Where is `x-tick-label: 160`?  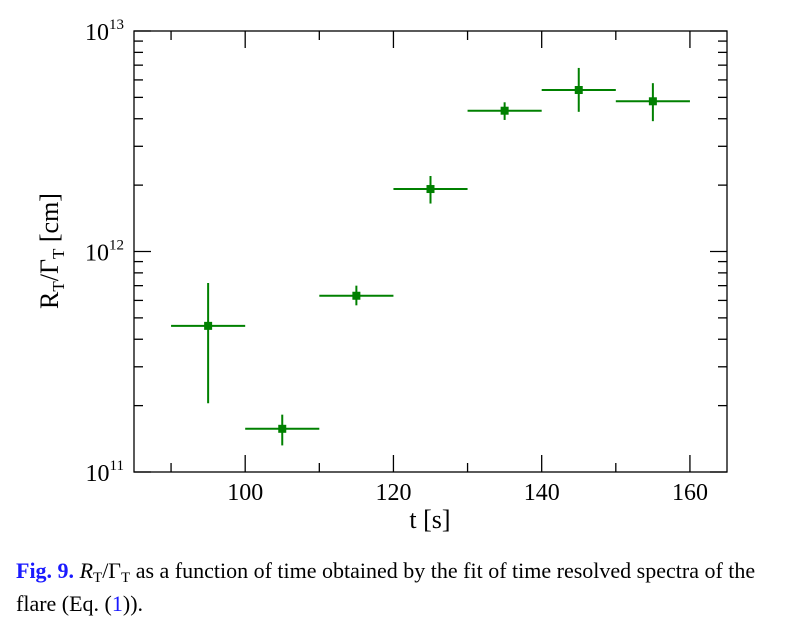
x-tick-label: 160 is located at coordinates (690, 493).